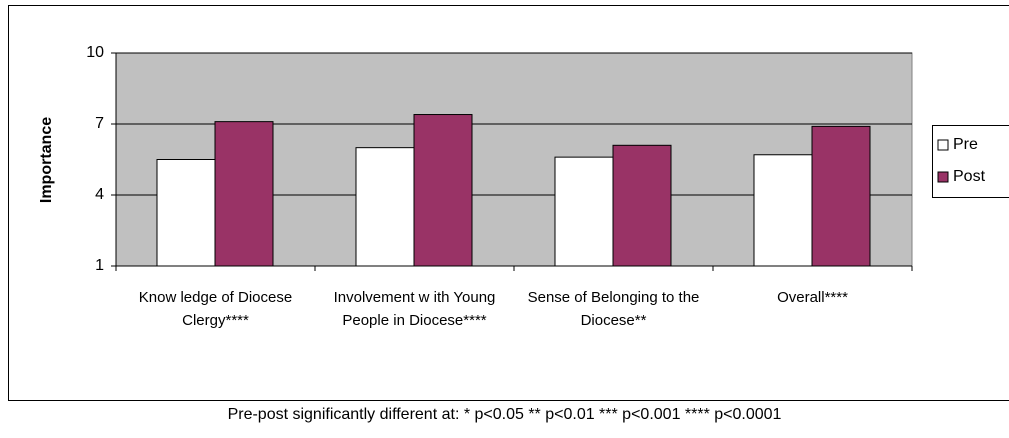 The width and height of the screenshot is (1009, 438). I want to click on y-tick-label: 1, so click(99, 265).